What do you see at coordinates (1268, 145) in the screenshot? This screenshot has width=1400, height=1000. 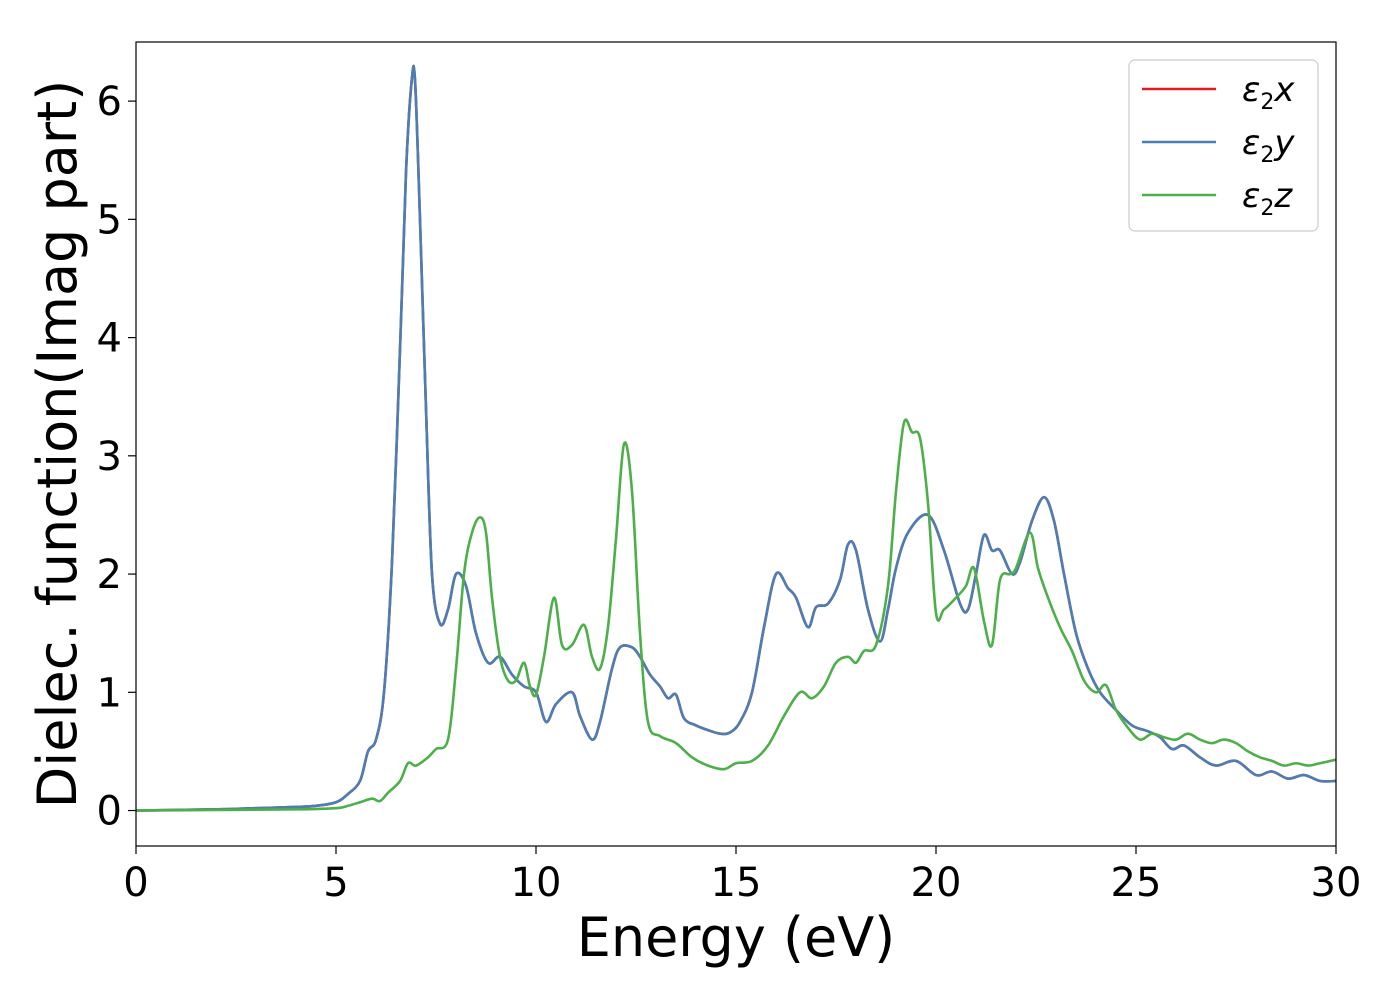 I see `legend-label-y: ε2y` at bounding box center [1268, 145].